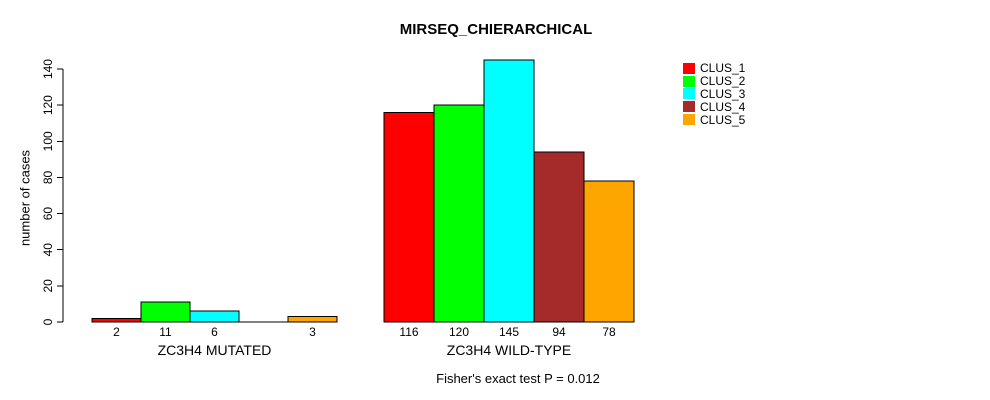  Describe the element at coordinates (723, 106) in the screenshot. I see `legend-label: CLUS_4` at that location.